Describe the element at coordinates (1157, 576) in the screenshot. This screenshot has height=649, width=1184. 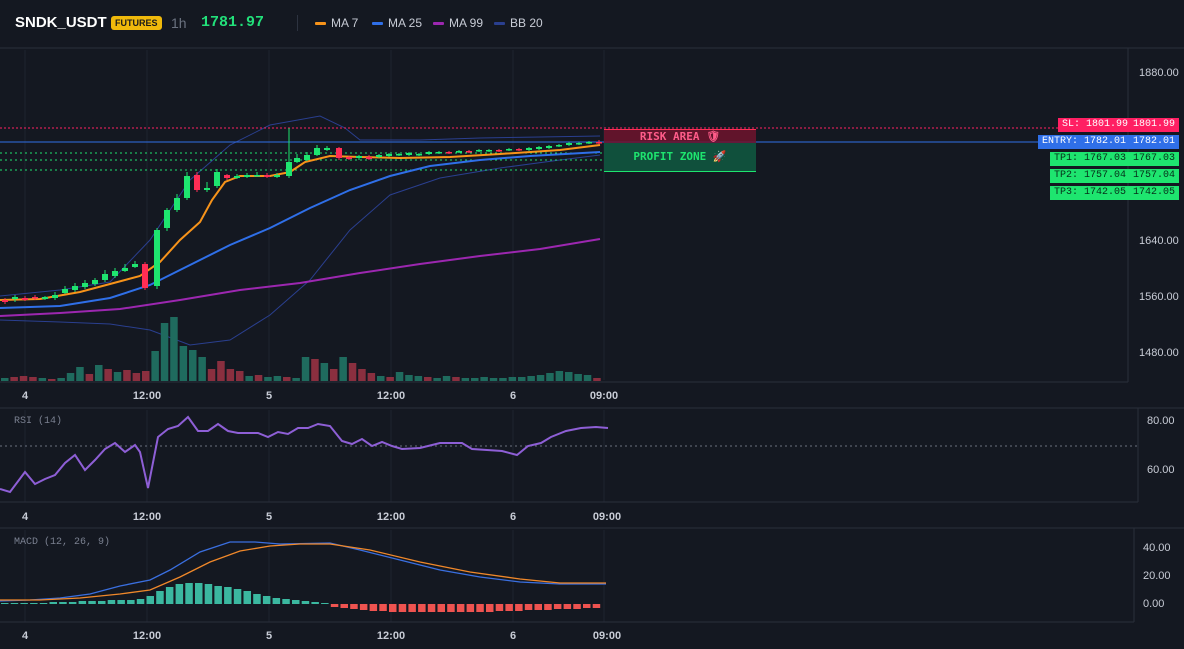
I see `macd-tick: 20.00` at that location.